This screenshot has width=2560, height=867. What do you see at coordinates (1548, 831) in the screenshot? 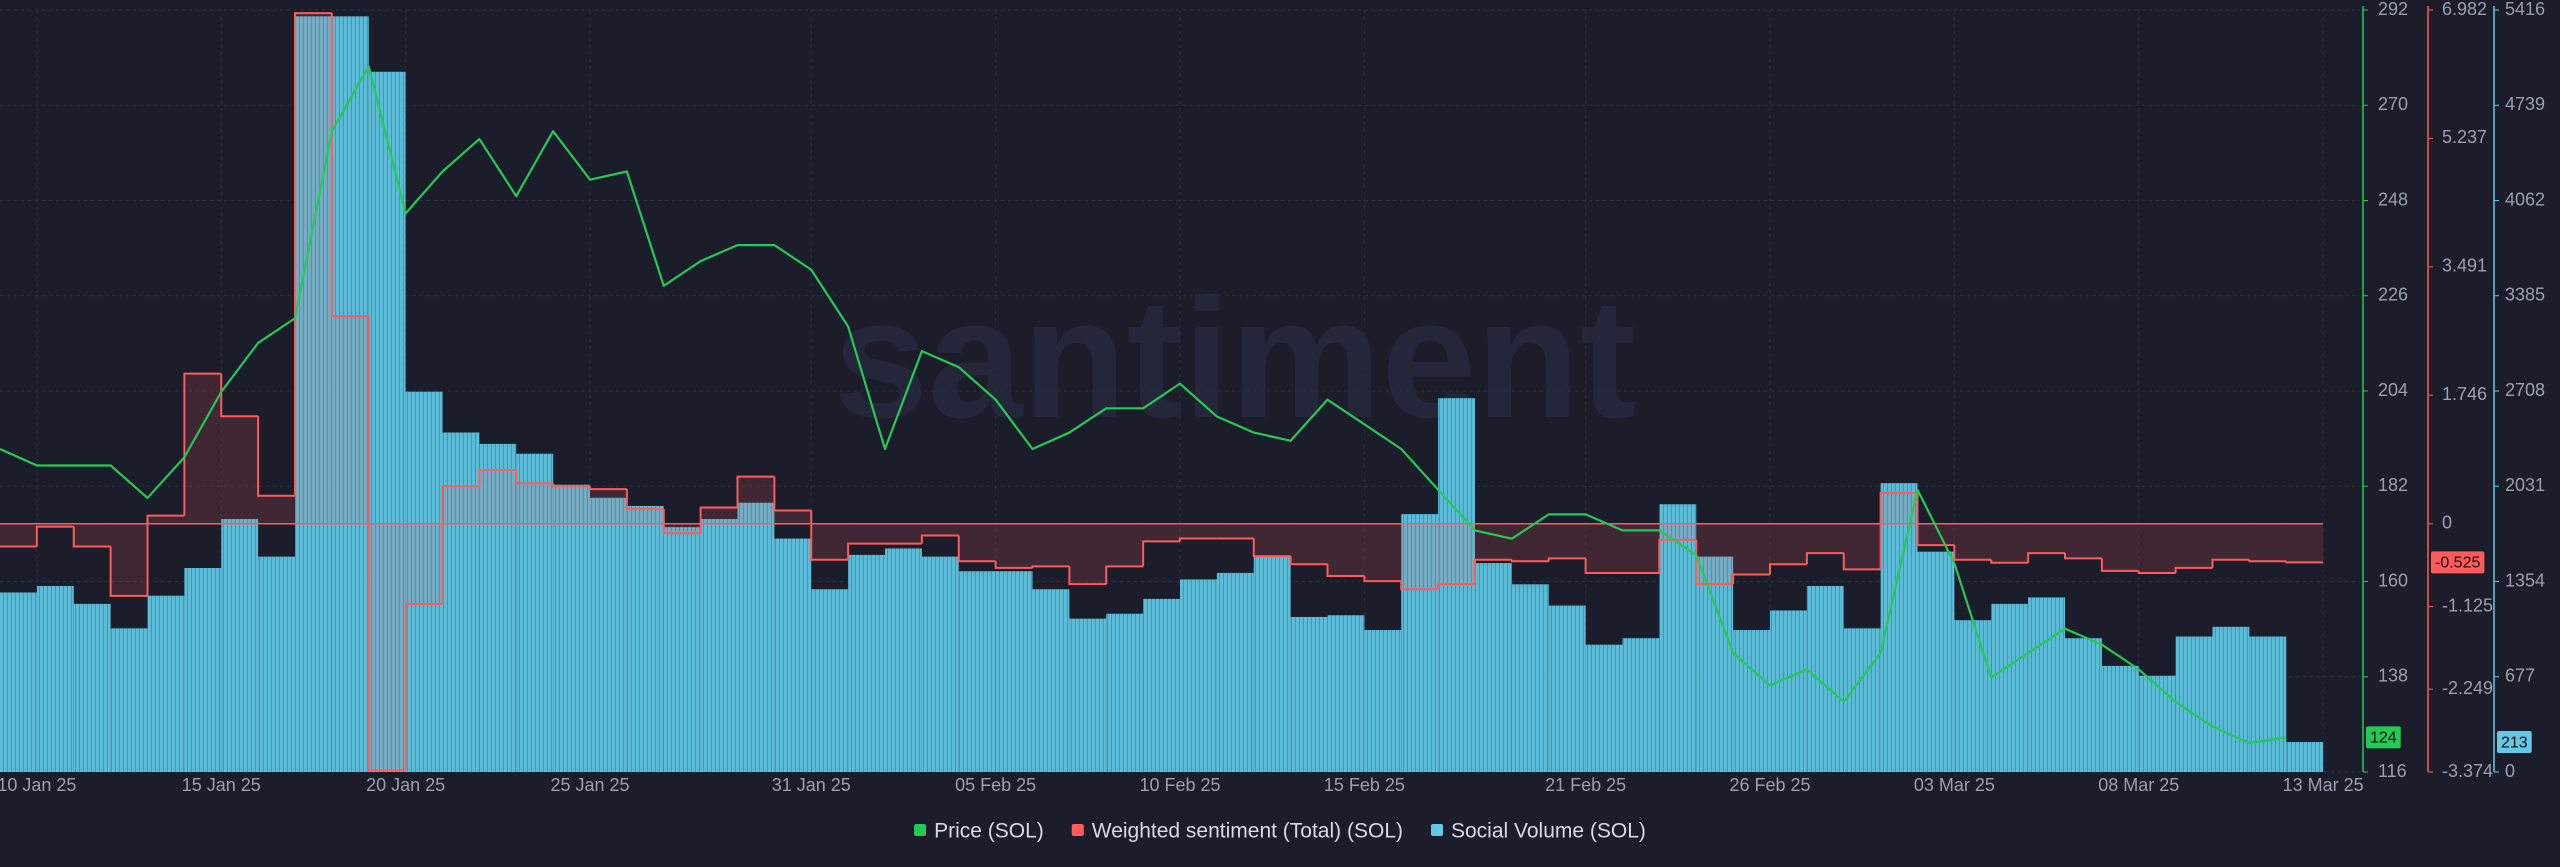
I see `legend-label: Social Volume (SOL)` at bounding box center [1548, 831].